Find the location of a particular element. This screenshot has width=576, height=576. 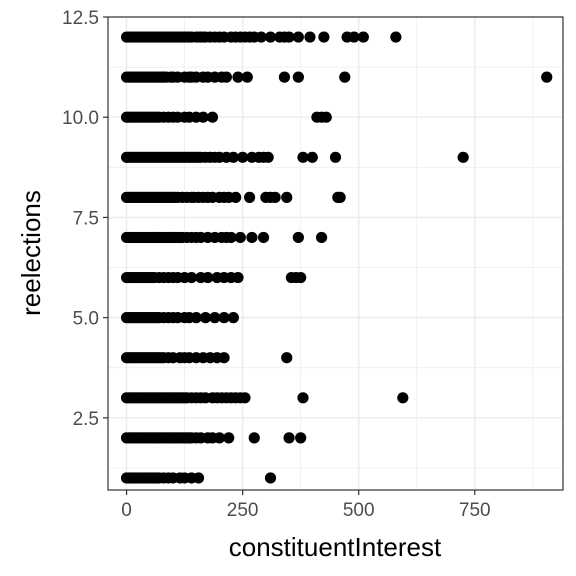

x-axis-title: constituentInterest is located at coordinates (335, 547).